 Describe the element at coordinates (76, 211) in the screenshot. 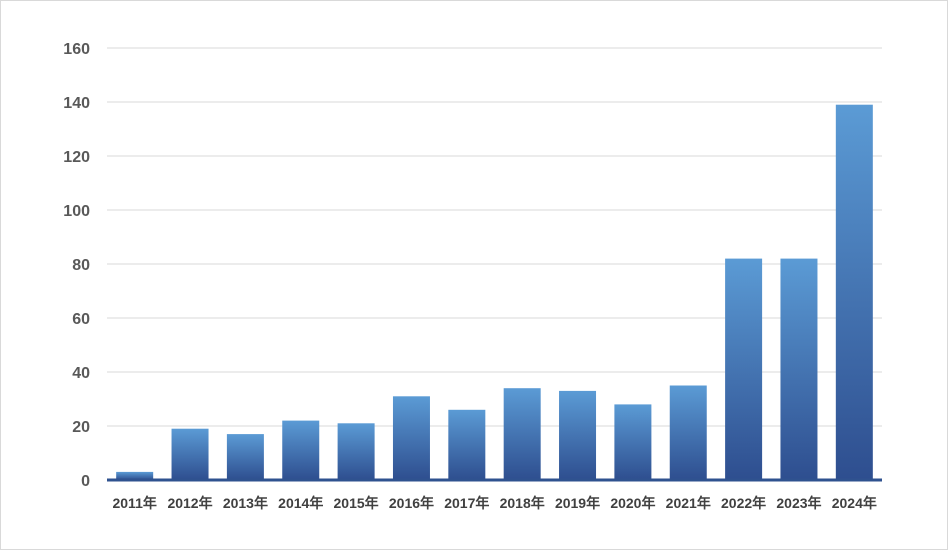

I see `y-tick-label: 100` at that location.